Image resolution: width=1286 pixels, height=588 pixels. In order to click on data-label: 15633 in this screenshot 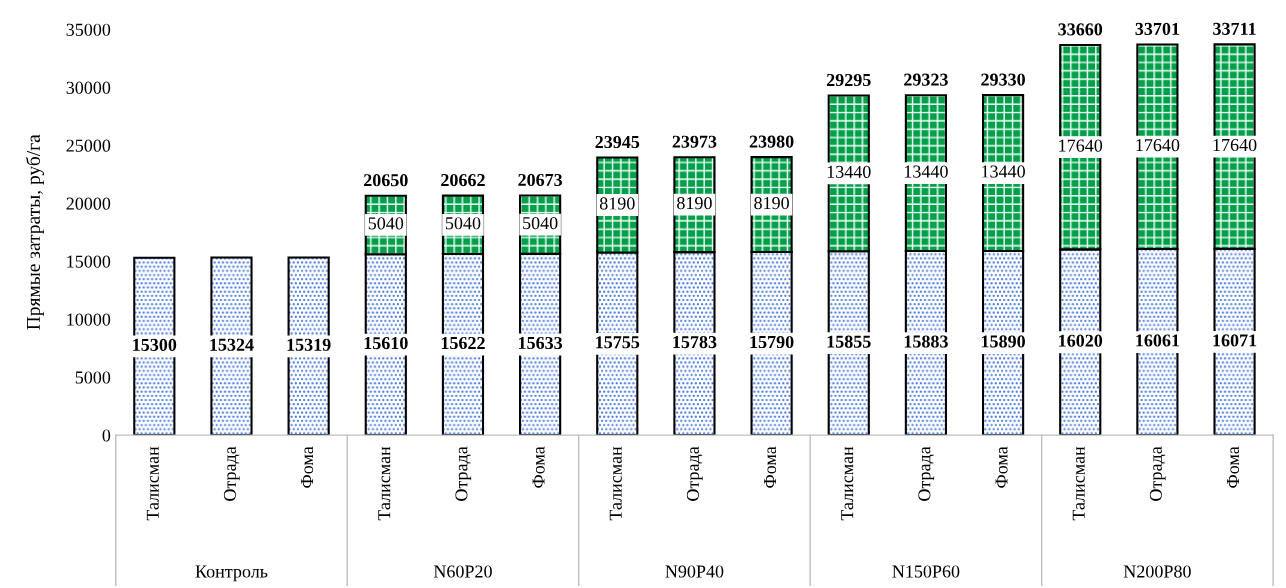, I will do `click(541, 343)`.